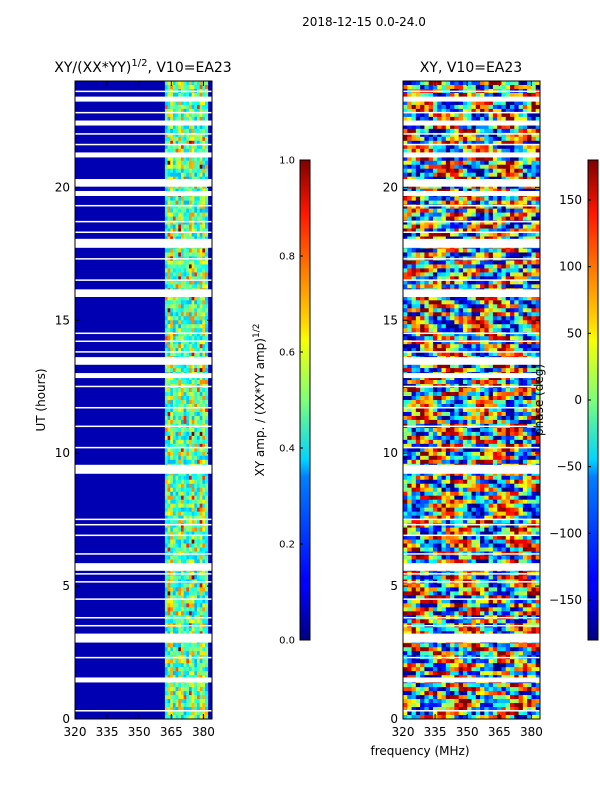 This screenshot has height=800, width=600. I want to click on colorbar-tick-label: −50, so click(569, 467).